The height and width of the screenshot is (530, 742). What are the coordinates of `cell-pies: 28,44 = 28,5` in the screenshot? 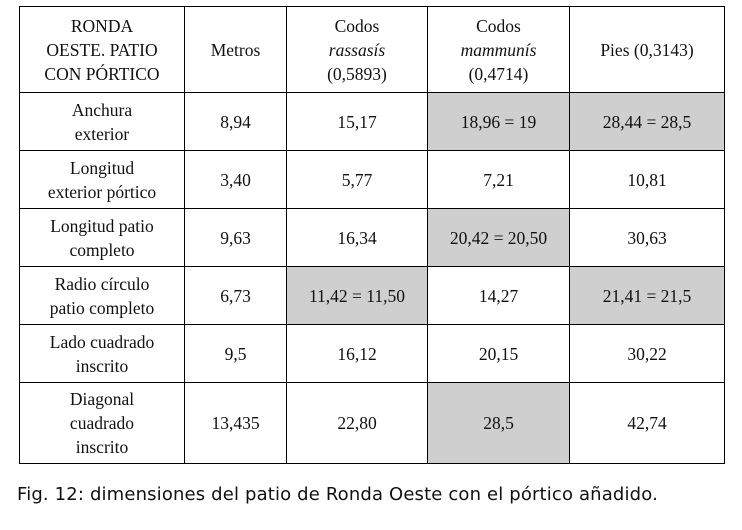 It's located at (647, 121).